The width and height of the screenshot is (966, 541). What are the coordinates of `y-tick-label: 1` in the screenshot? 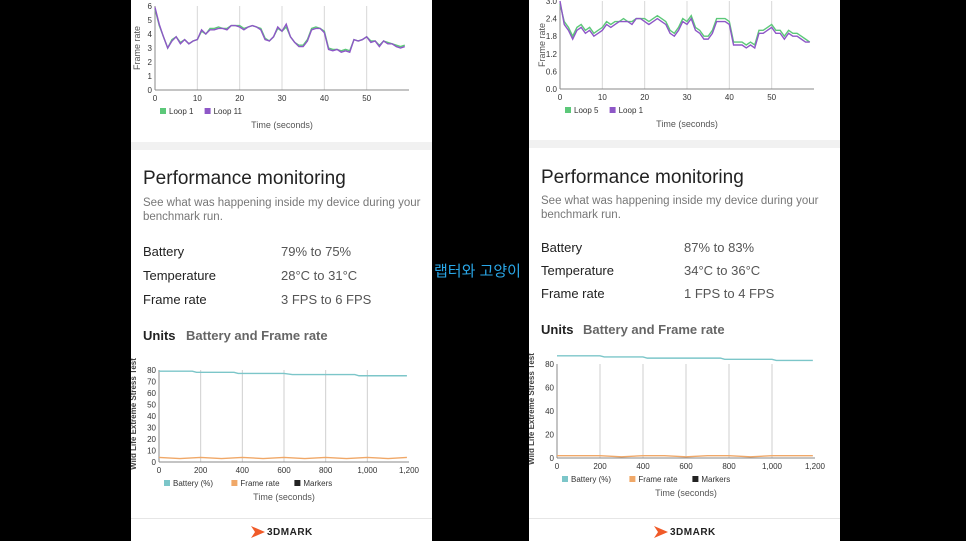 It's located at (150, 76).